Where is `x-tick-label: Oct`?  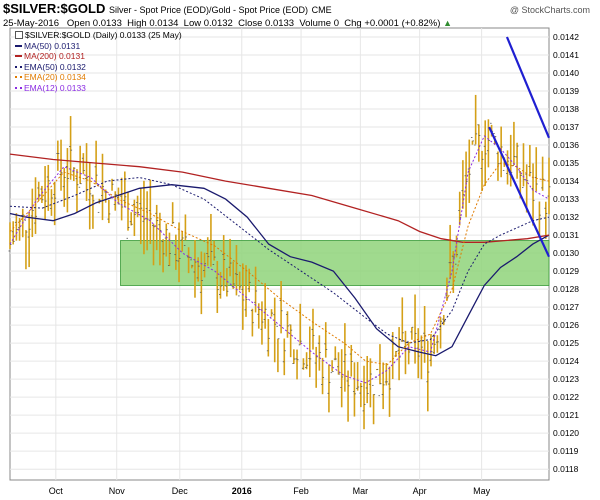
x-tick-label: Oct is located at coordinates (56, 491).